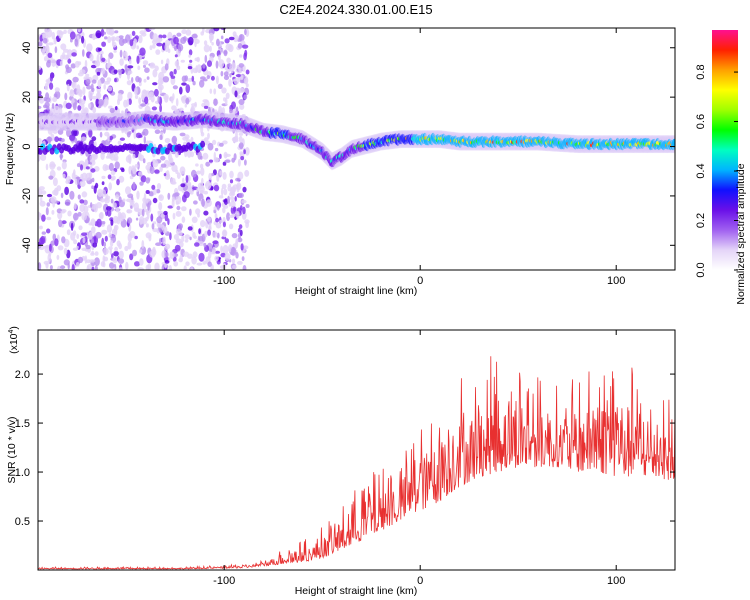 The width and height of the screenshot is (750, 600). Describe the element at coordinates (701, 269) in the screenshot. I see `colorbar-tick-label: 0.0` at that location.